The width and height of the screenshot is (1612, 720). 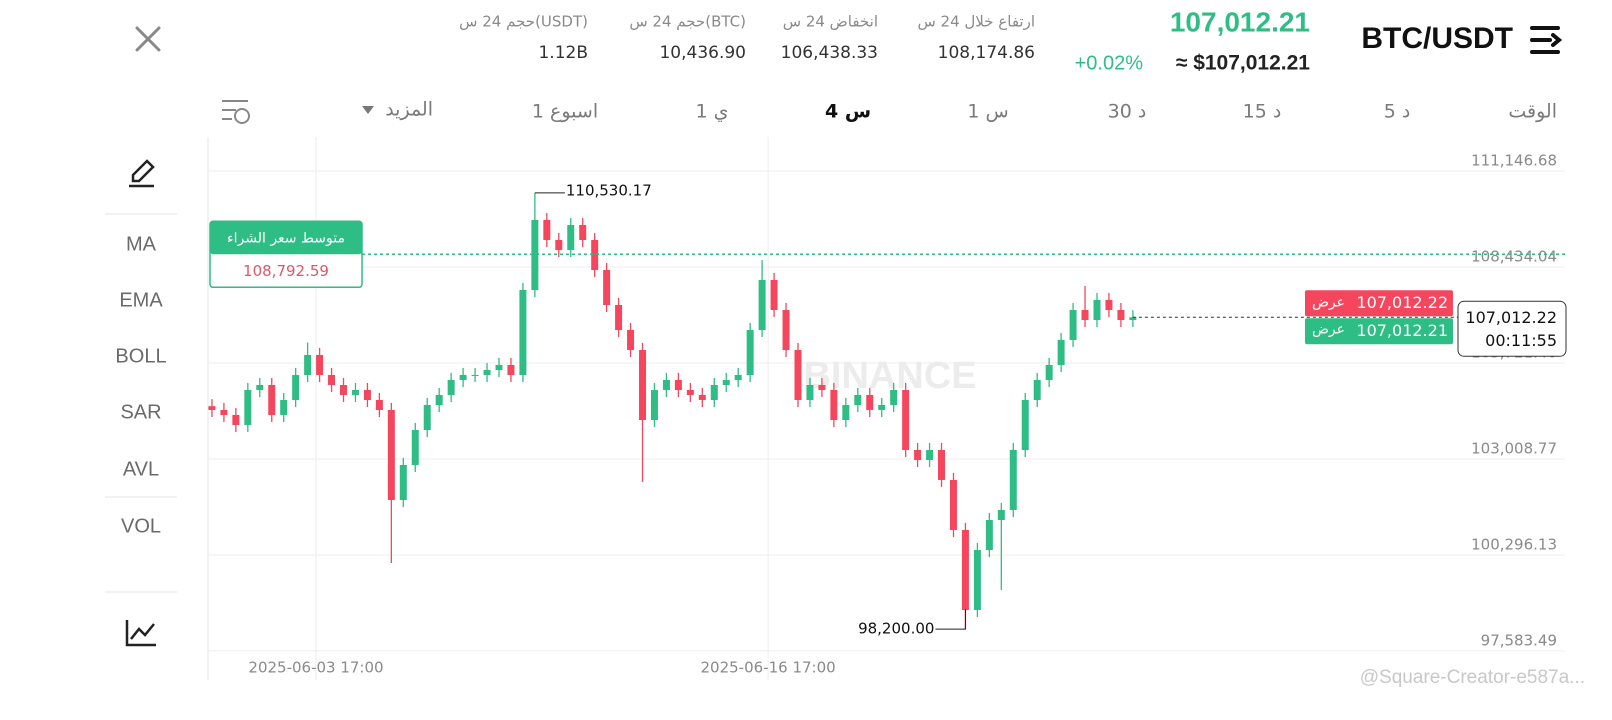 What do you see at coordinates (848, 112) in the screenshot?
I see `tab-selected: 4 س` at bounding box center [848, 112].